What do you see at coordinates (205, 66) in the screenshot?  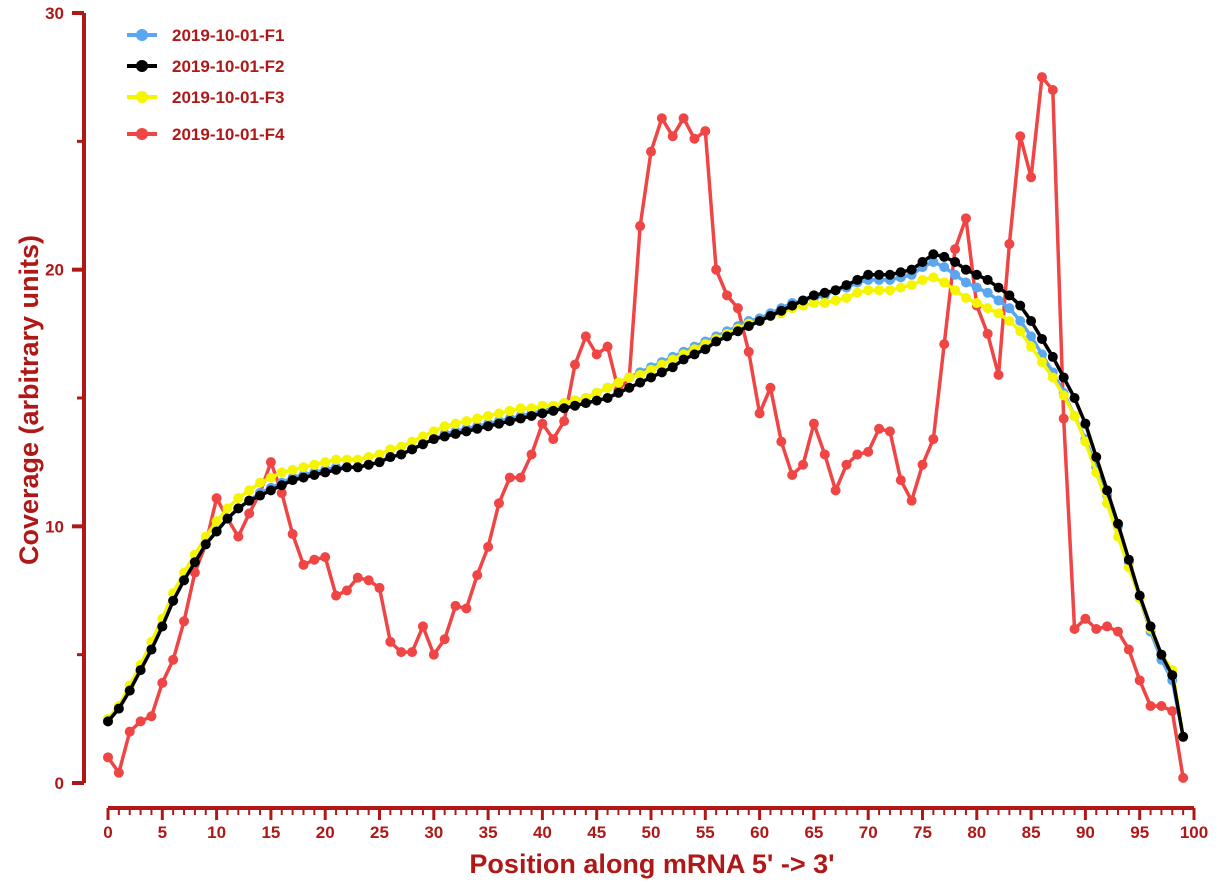 I see `legend-entry: 2019-10-01-F2` at bounding box center [205, 66].